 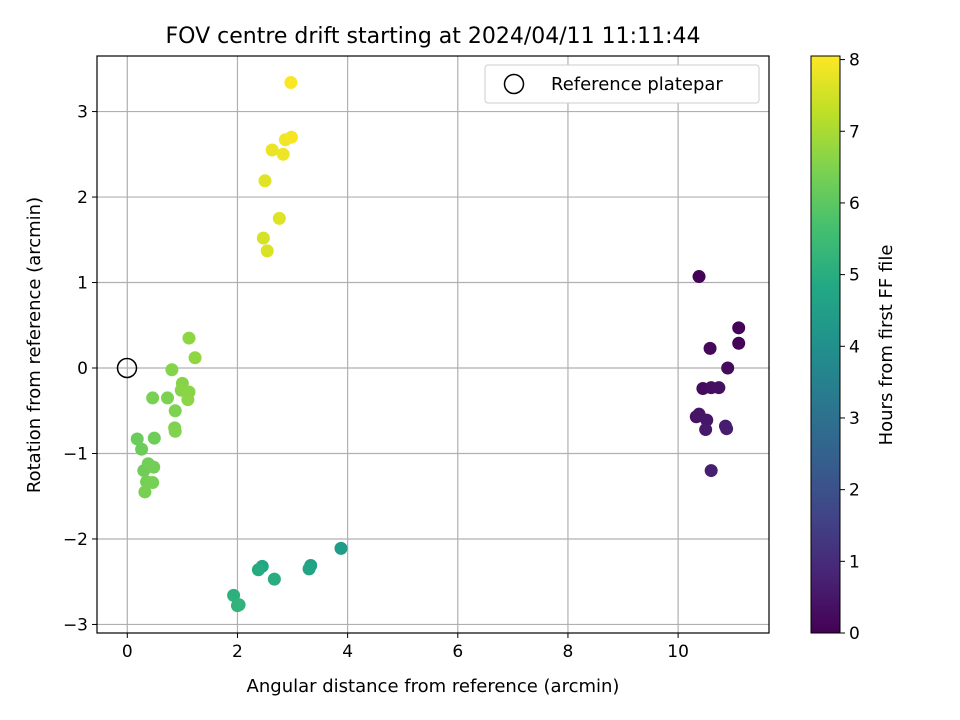 What do you see at coordinates (854, 634) in the screenshot?
I see `colorbar-tick-label: 0` at bounding box center [854, 634].